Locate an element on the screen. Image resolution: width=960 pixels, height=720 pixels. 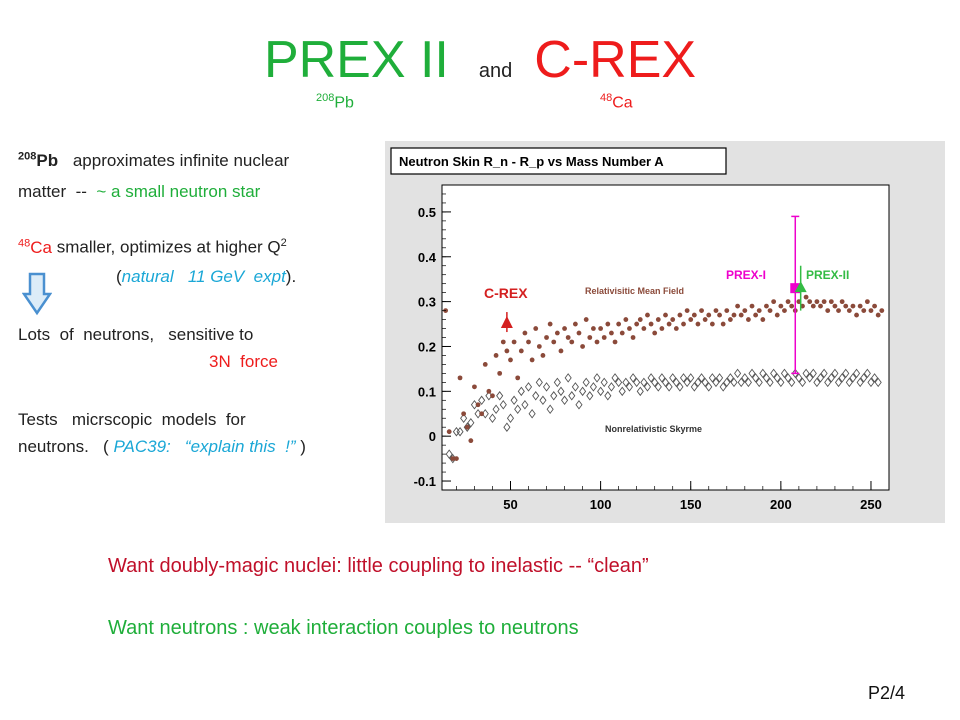
text-line-4-close: ). is located at coordinates (291, 276).